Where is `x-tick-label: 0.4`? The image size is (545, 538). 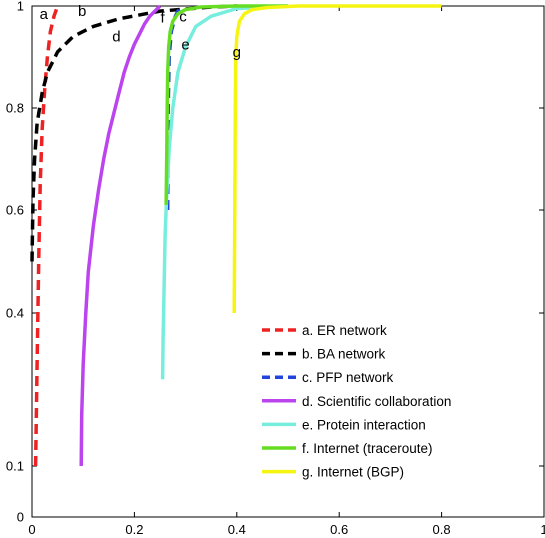 x-tick-label: 0.4 is located at coordinates (237, 529).